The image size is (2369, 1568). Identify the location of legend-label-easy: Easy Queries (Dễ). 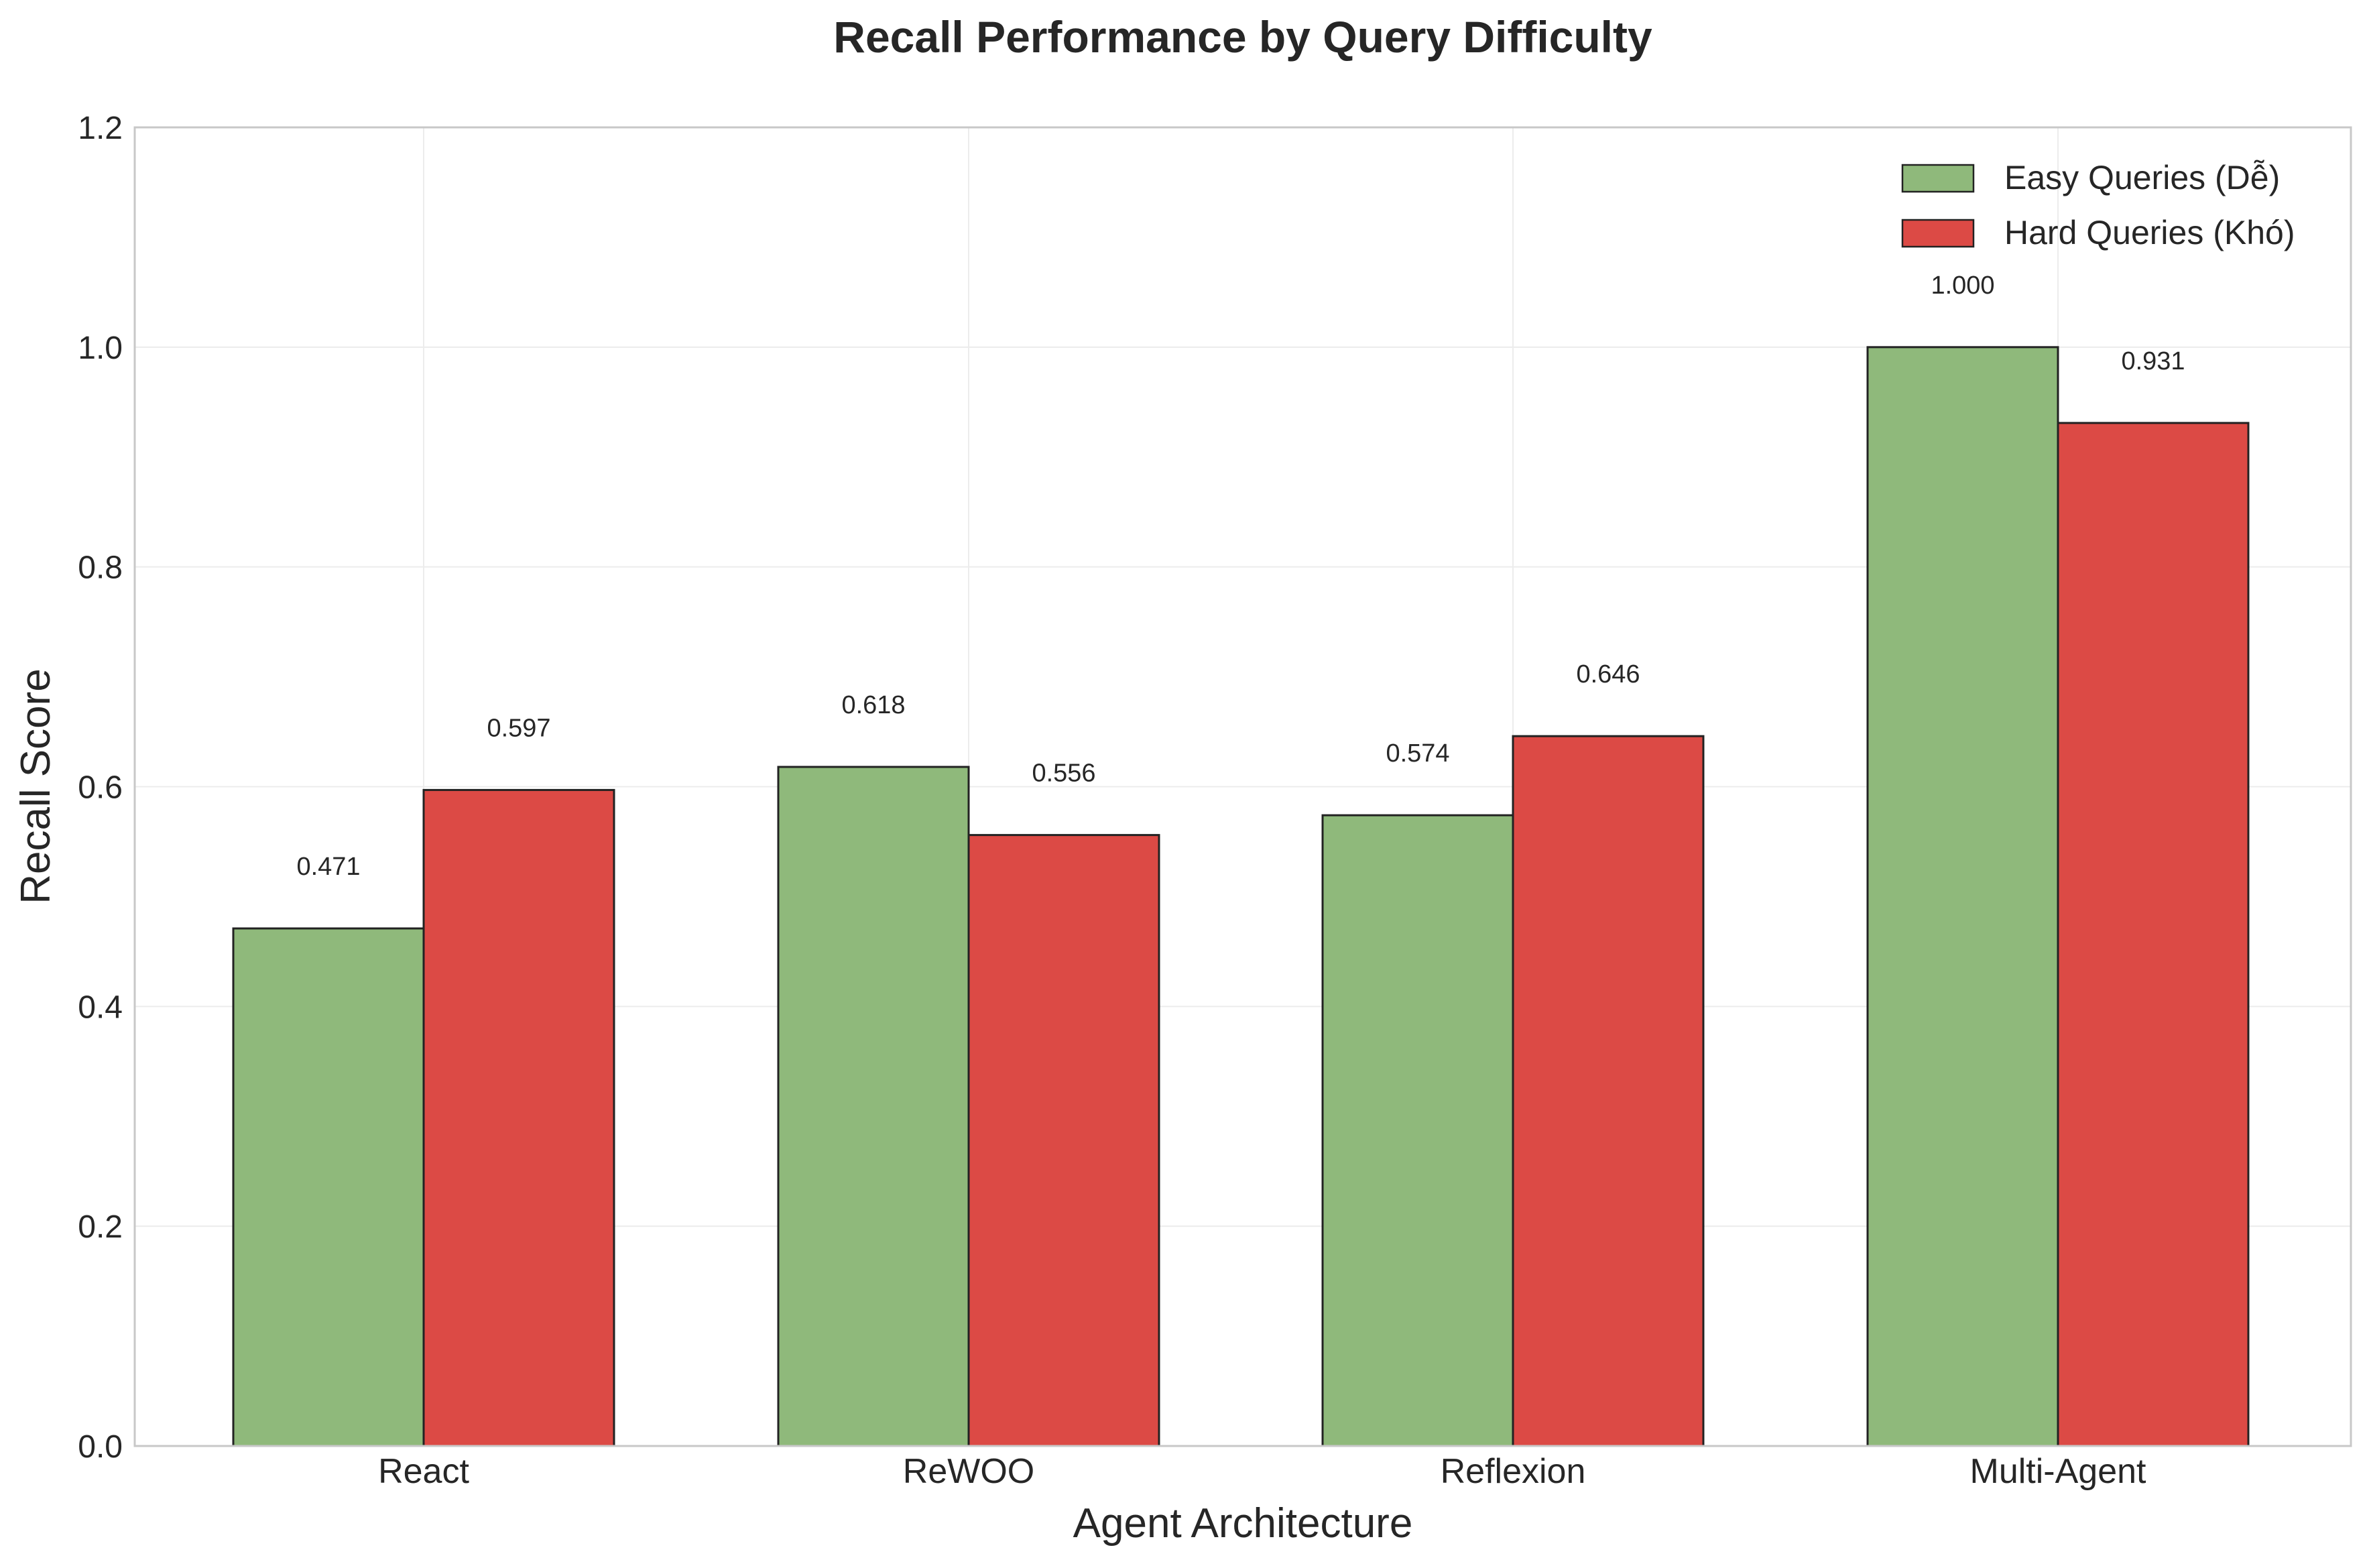
(2142, 178).